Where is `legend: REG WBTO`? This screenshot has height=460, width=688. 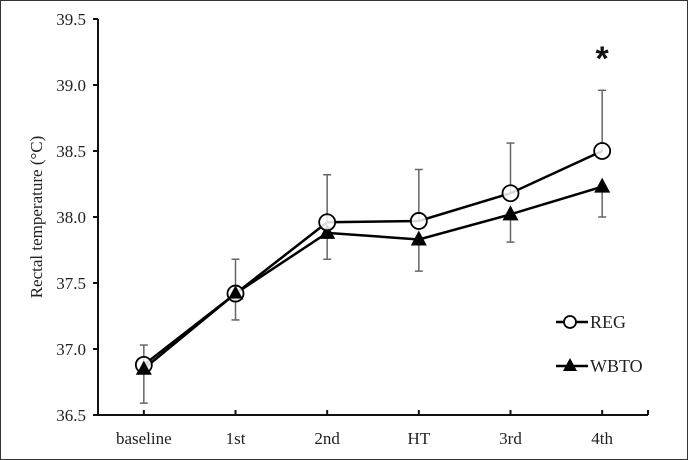 legend: REG WBTO is located at coordinates (599, 344).